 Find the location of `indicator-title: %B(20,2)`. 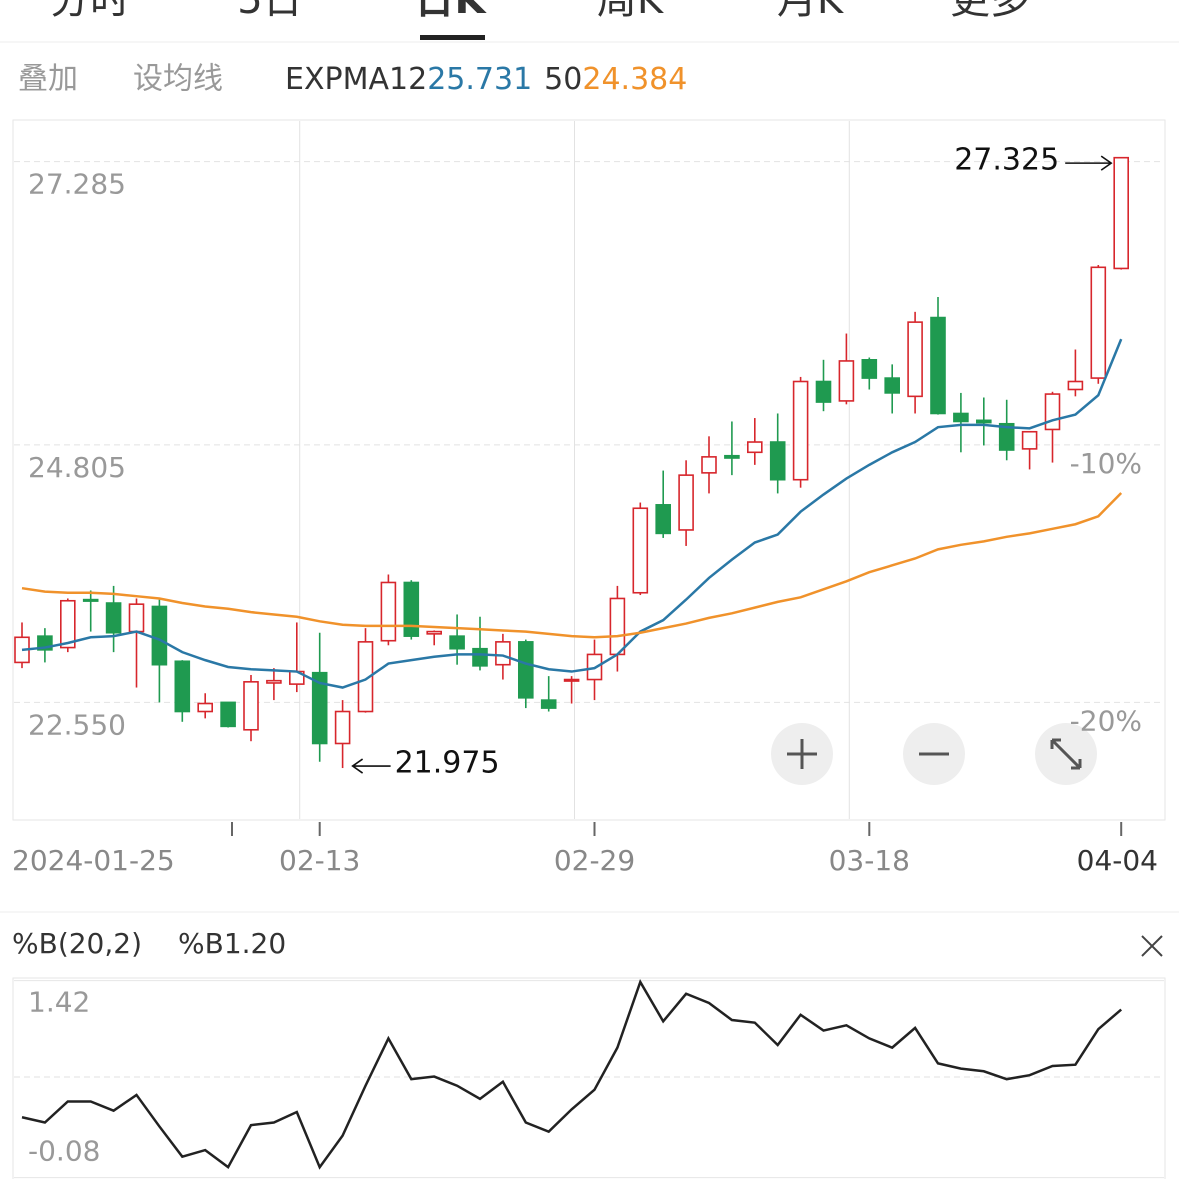

indicator-title: %B(20,2) is located at coordinates (77, 943).